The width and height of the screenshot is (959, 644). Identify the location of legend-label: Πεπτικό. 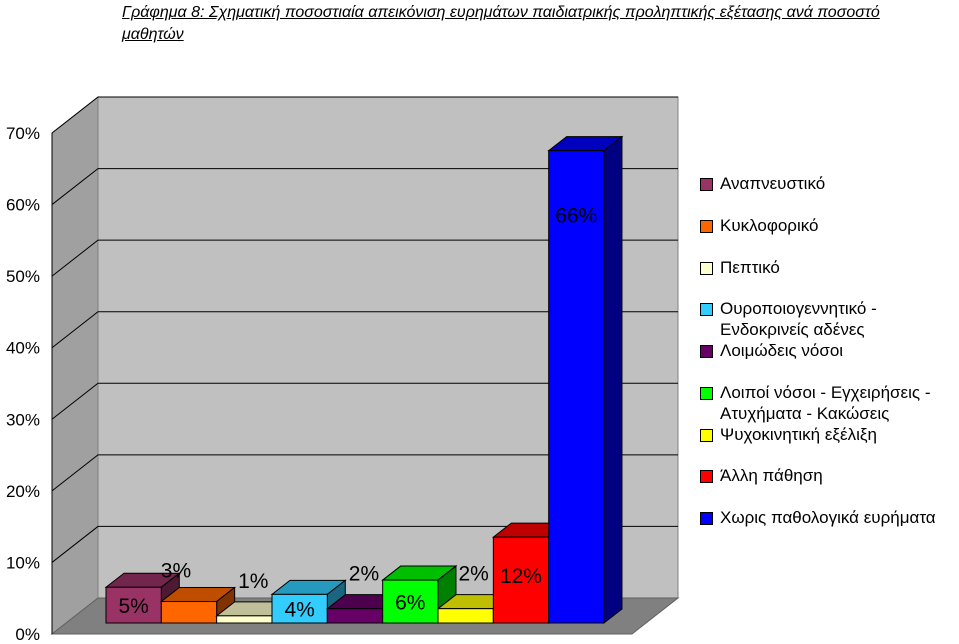
(750, 267).